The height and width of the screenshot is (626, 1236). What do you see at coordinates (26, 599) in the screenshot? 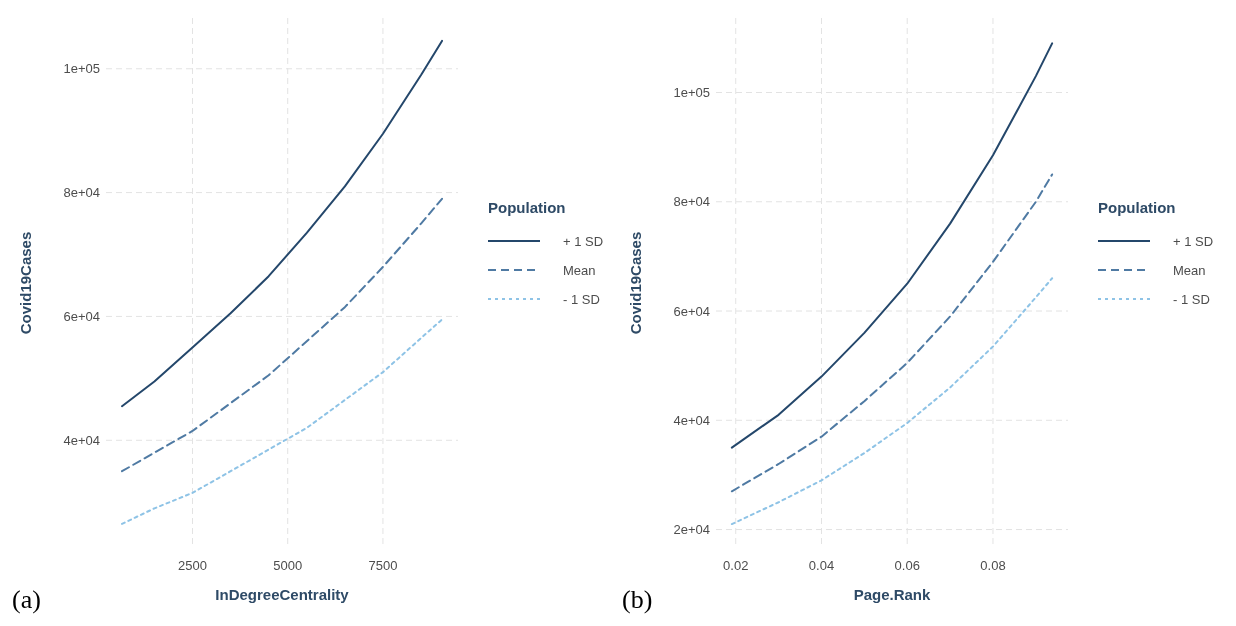
I see `text: (a)` at bounding box center [26, 599].